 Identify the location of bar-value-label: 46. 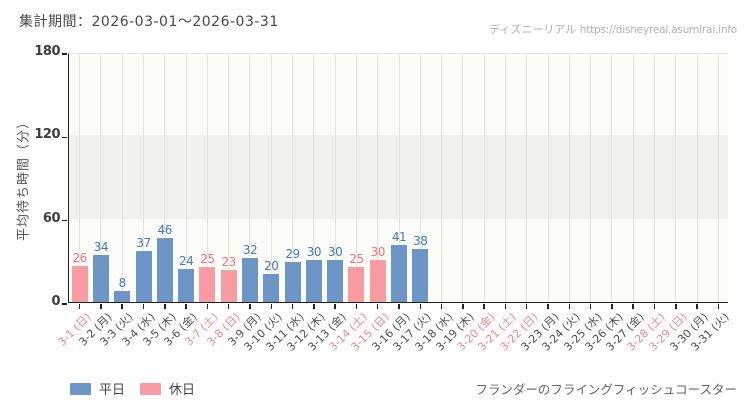
(165, 230).